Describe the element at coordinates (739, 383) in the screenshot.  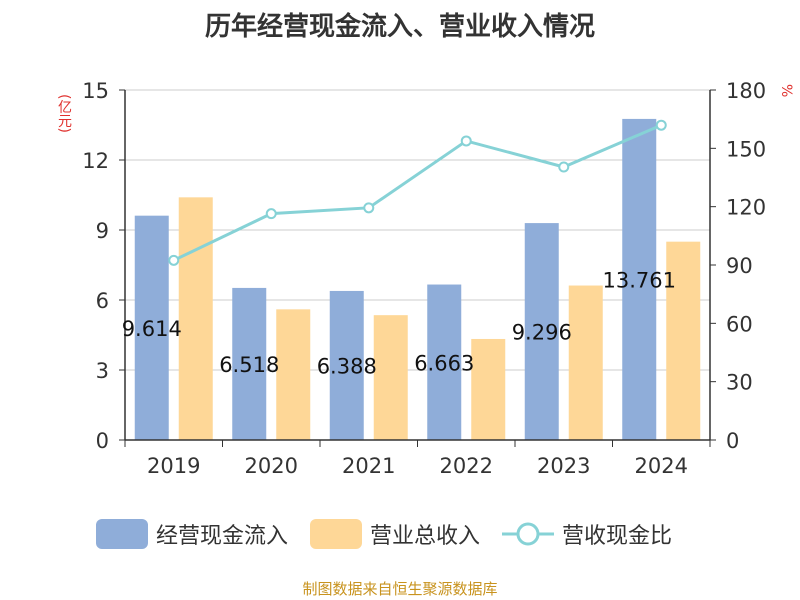
I see `y-right-tick-label: 30` at that location.